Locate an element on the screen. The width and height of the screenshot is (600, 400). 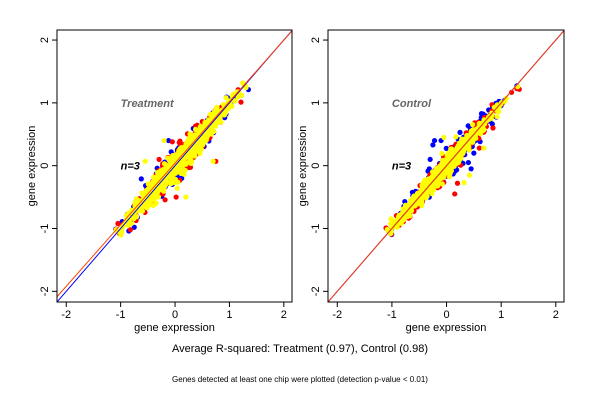
y-tick-label: 2 is located at coordinates (45, 40).